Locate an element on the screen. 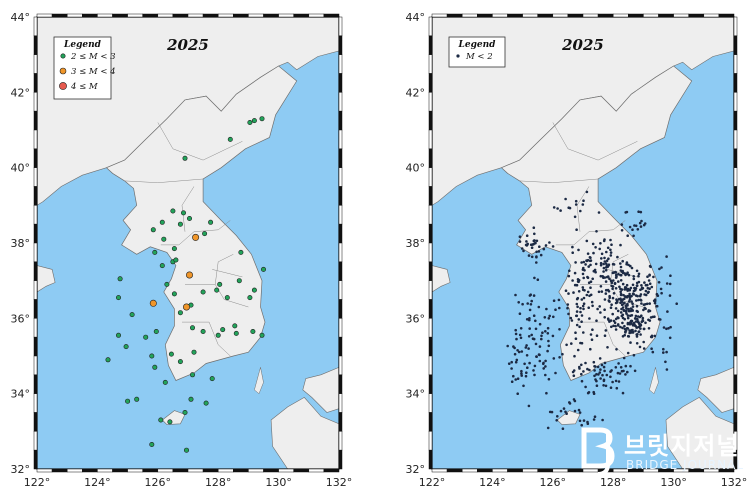 This screenshot has height=504, width=755. legend-label: 4 ≤ M is located at coordinates (84, 87).